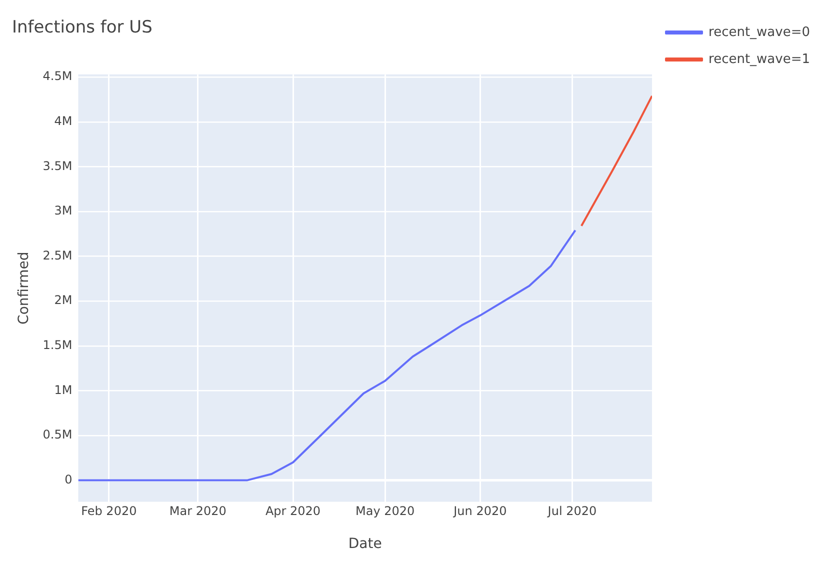 The image size is (832, 569). Describe the element at coordinates (63, 211) in the screenshot. I see `y-tick-label: 3M` at that location.